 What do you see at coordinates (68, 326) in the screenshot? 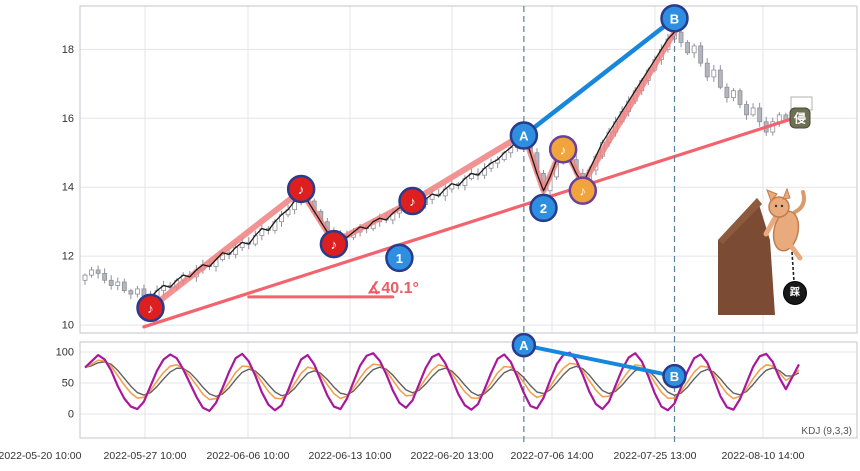
I see `y-tick-label: 10` at bounding box center [68, 326].